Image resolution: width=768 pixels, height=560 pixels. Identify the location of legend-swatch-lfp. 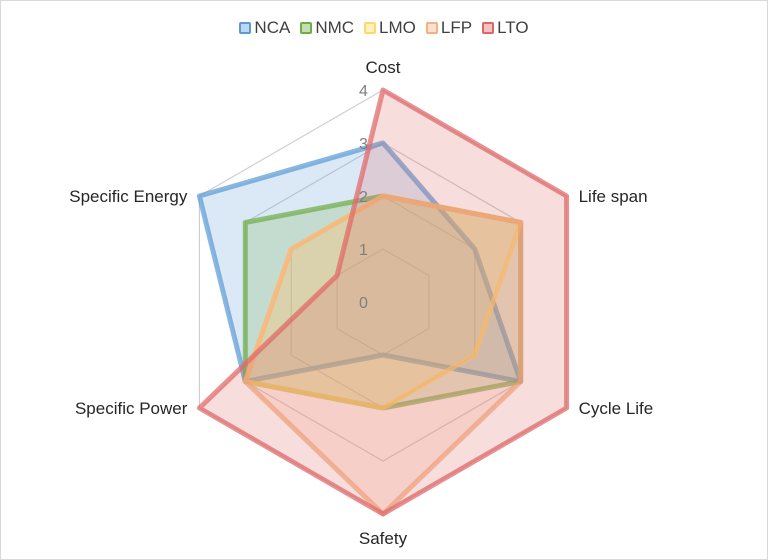
(431, 28).